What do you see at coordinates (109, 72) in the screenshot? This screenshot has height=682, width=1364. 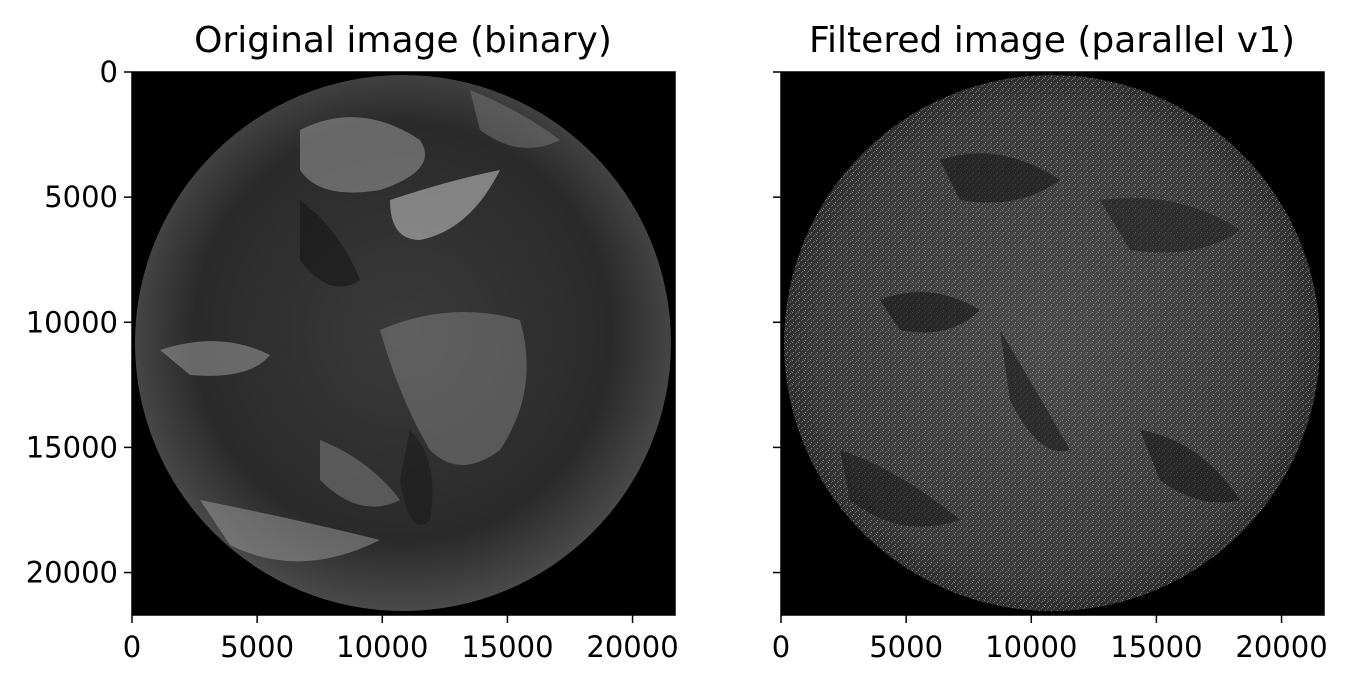 I see `y-tick-label: 0` at bounding box center [109, 72].